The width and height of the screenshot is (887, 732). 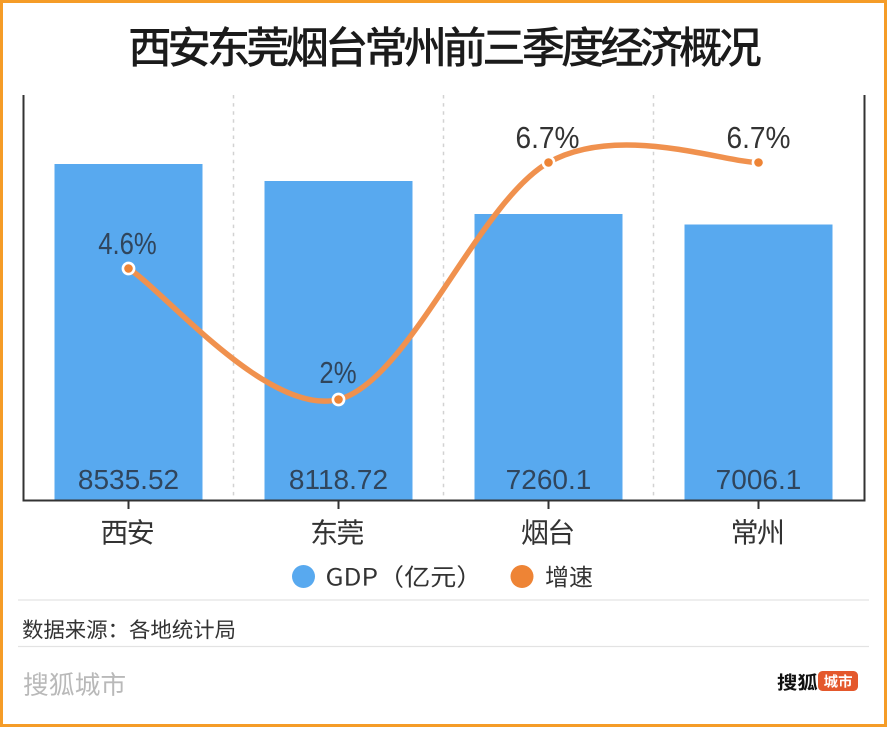 I want to click on svg-text: 7006.1, so click(x=759, y=479).